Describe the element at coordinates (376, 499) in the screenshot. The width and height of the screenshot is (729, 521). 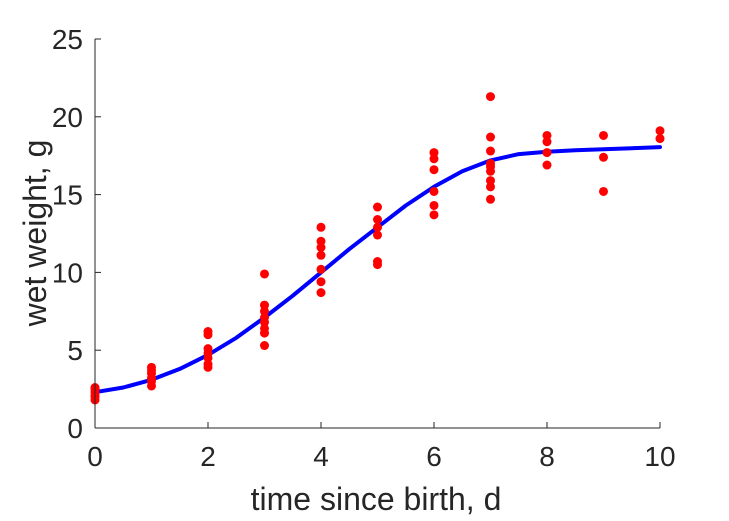
I see `x-axis-label: time since birth, d` at that location.